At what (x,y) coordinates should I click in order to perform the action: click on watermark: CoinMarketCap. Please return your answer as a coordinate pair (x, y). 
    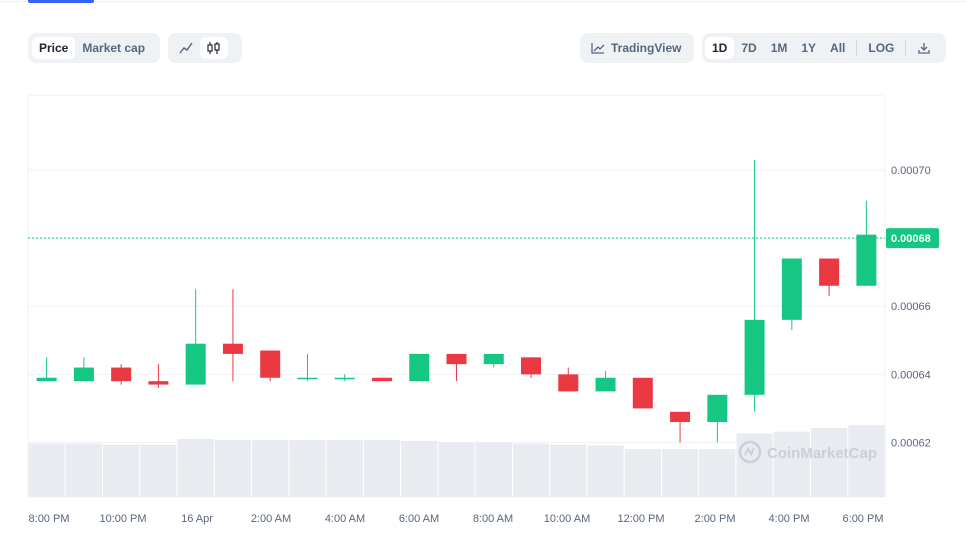
    Looking at the image, I should click on (807, 452).